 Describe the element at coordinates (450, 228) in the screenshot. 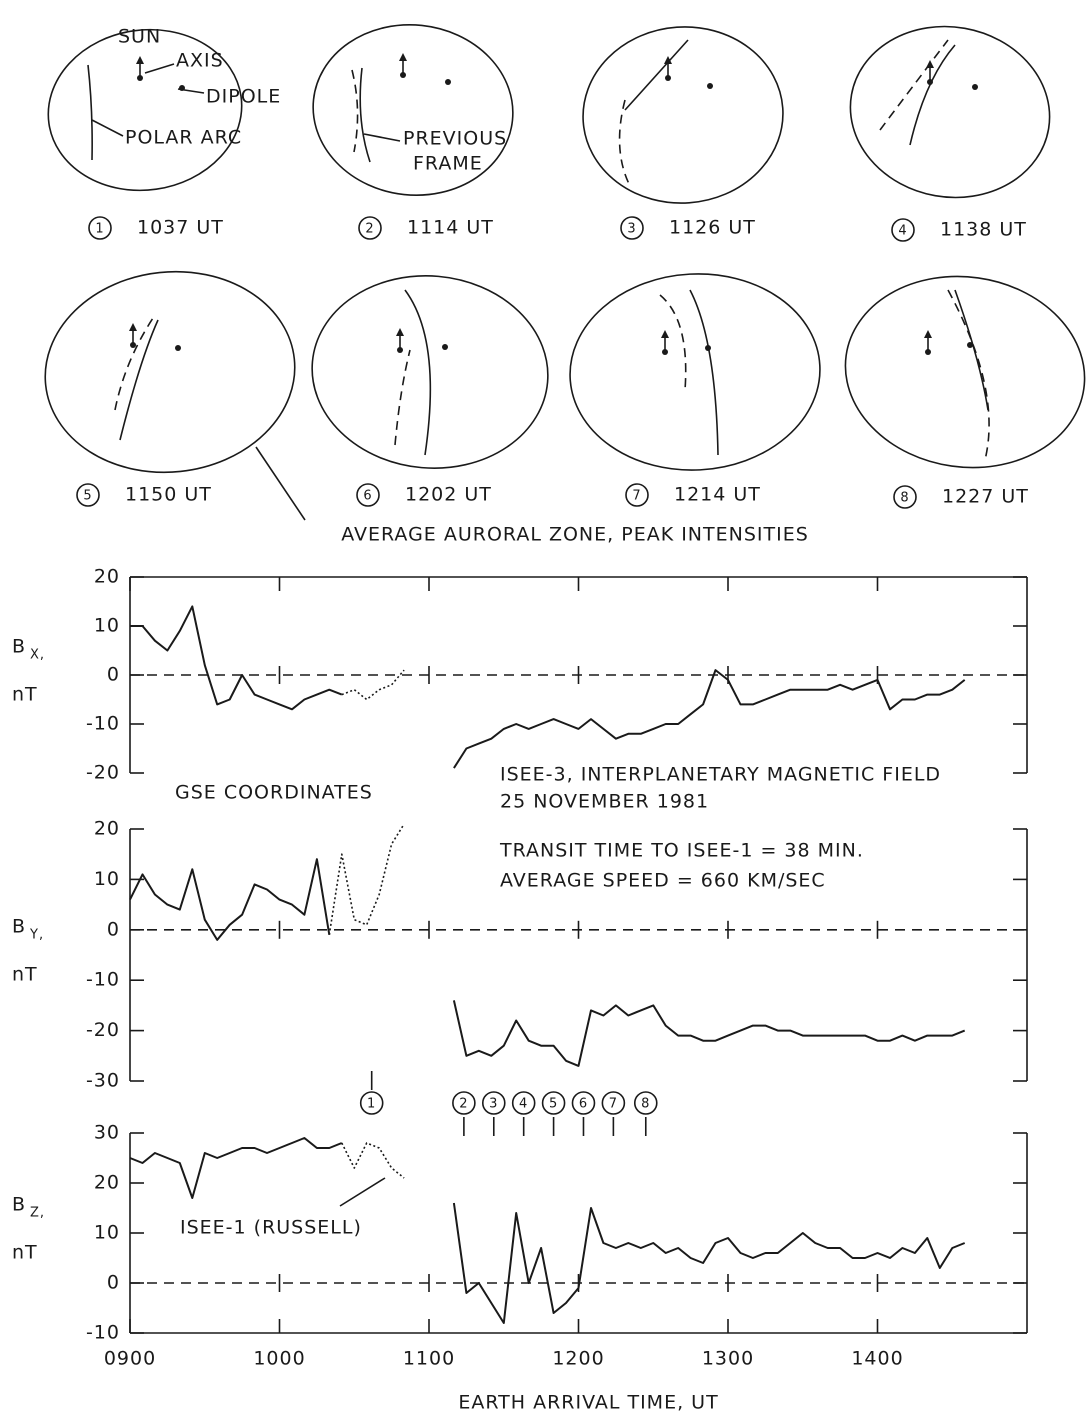

I see `frame-time: 1114 UT` at that location.